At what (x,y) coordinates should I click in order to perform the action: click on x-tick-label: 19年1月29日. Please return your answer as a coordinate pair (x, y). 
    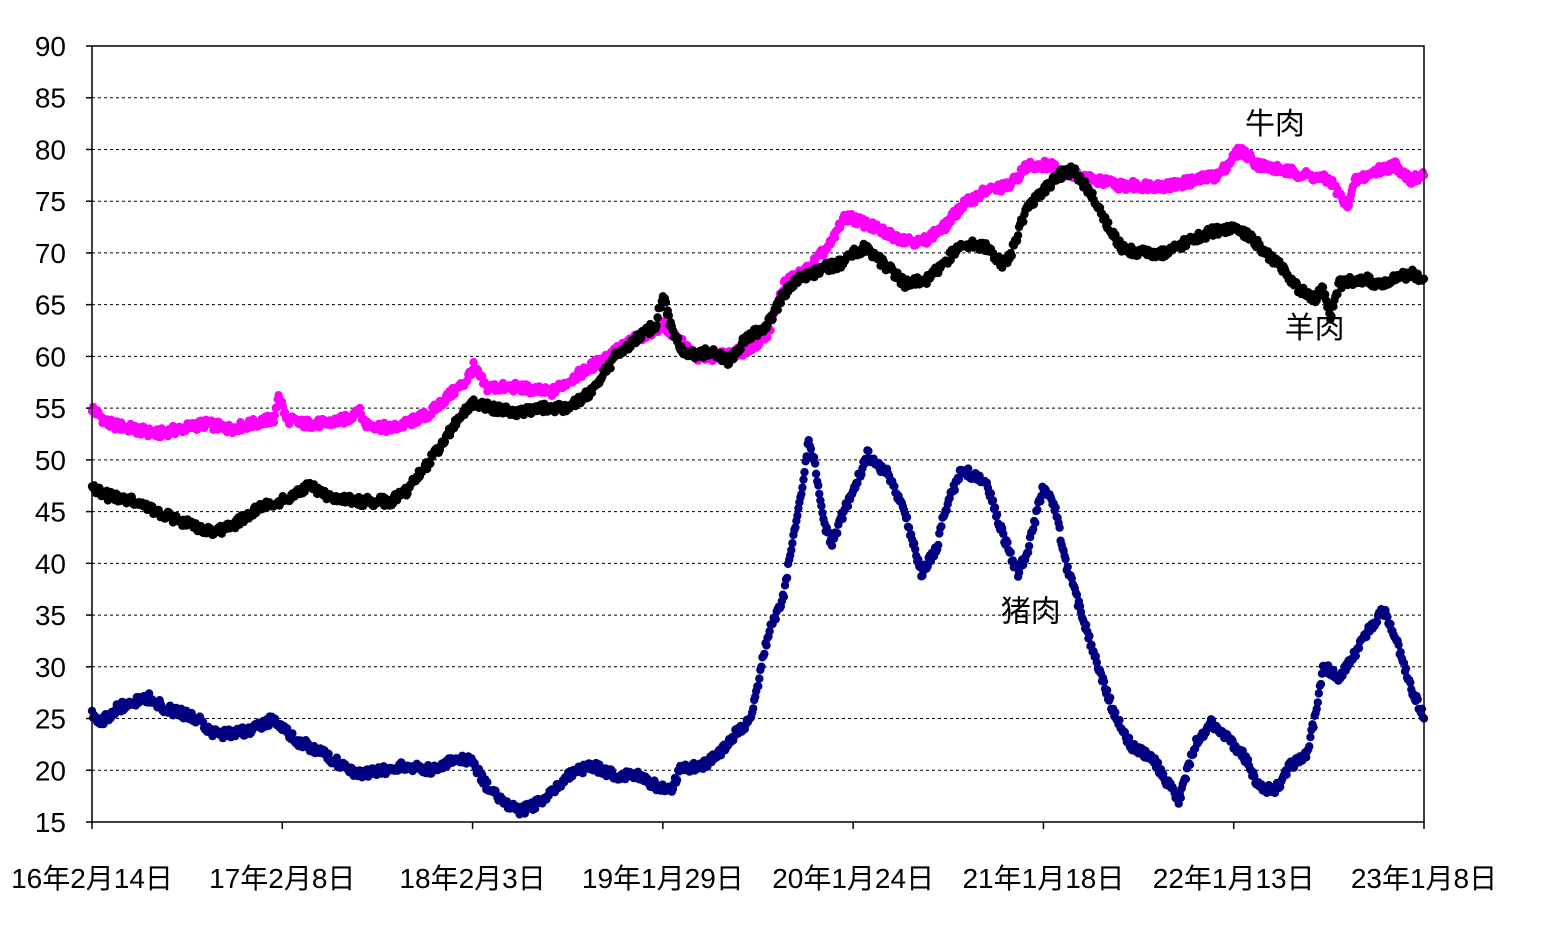
    Looking at the image, I should click on (663, 878).